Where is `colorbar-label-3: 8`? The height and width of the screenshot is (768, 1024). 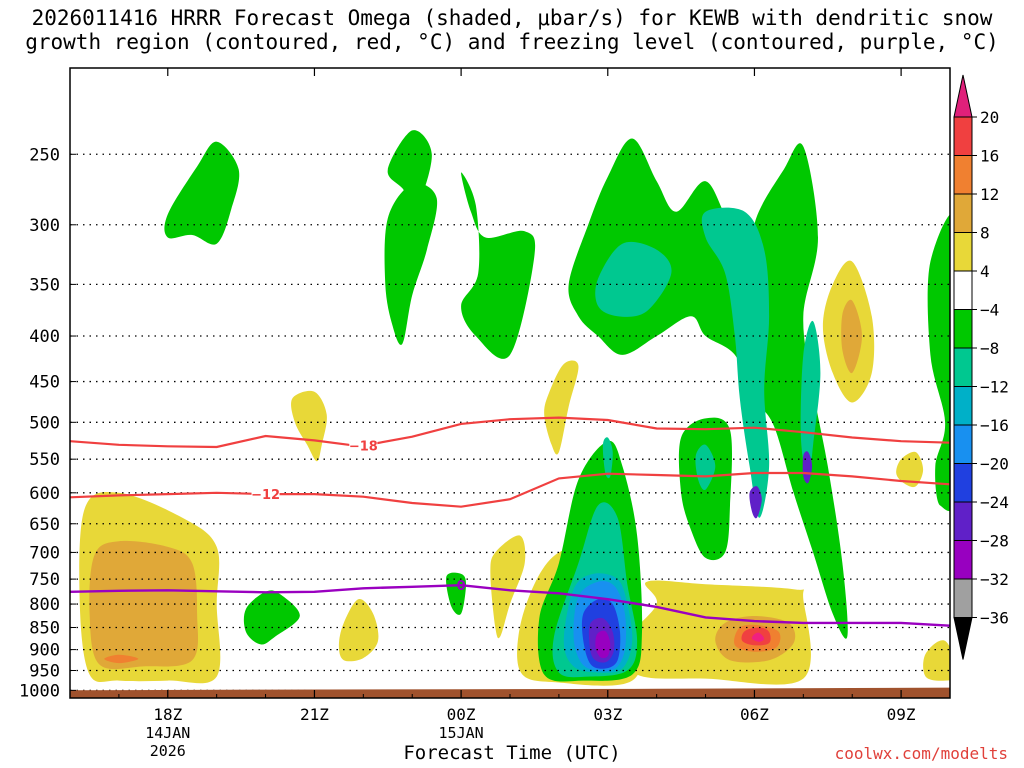 colorbar-label-3: 8 is located at coordinates (985, 233).